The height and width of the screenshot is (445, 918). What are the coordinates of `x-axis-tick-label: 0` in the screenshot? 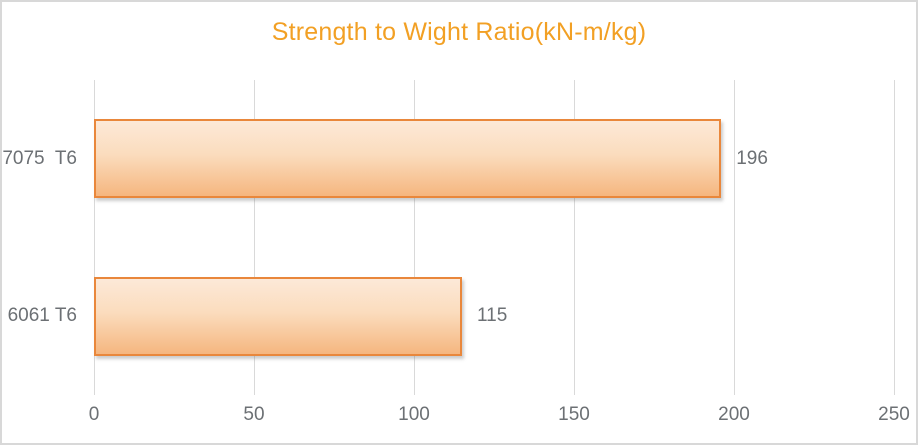 It's located at (94, 414).